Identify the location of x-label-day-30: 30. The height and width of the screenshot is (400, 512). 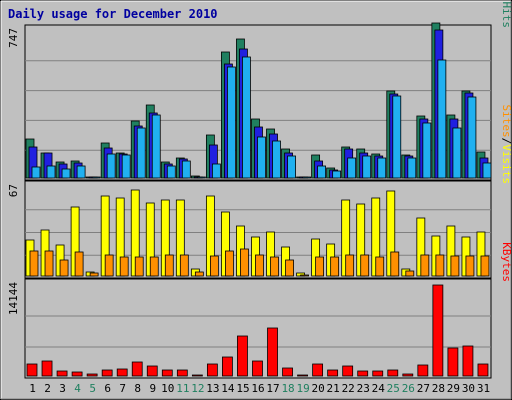
(468, 388).